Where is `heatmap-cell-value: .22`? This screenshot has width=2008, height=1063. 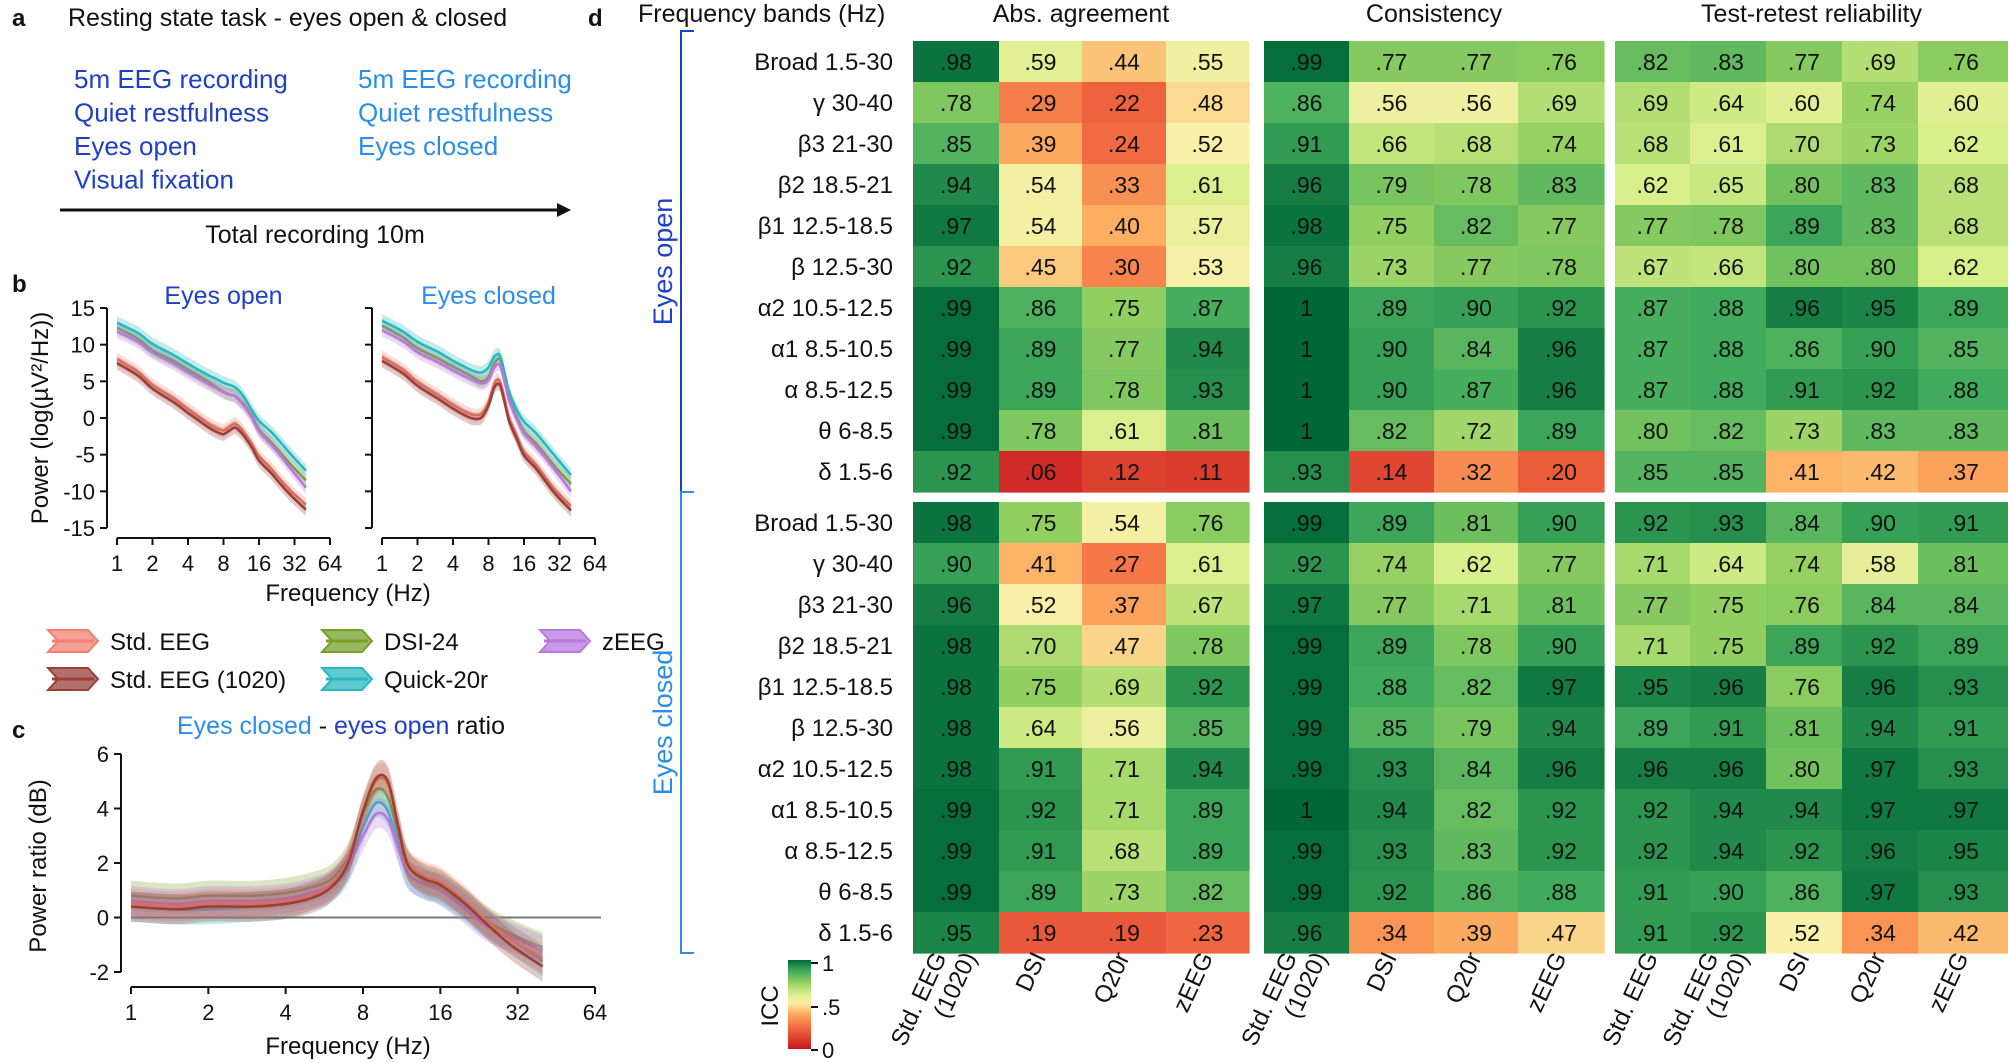
heatmap-cell-value: .22 is located at coordinates (1124, 103).